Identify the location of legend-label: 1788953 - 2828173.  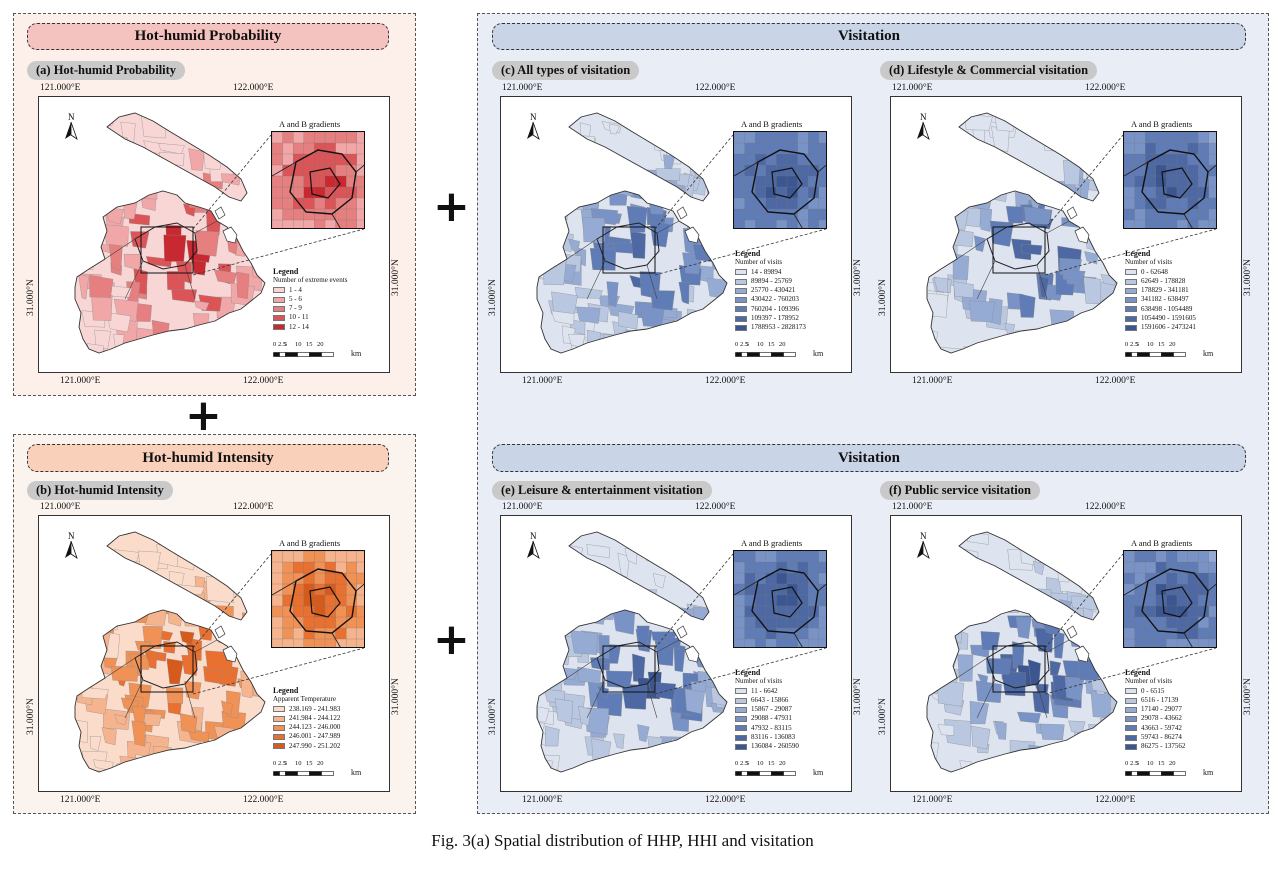
(778, 327).